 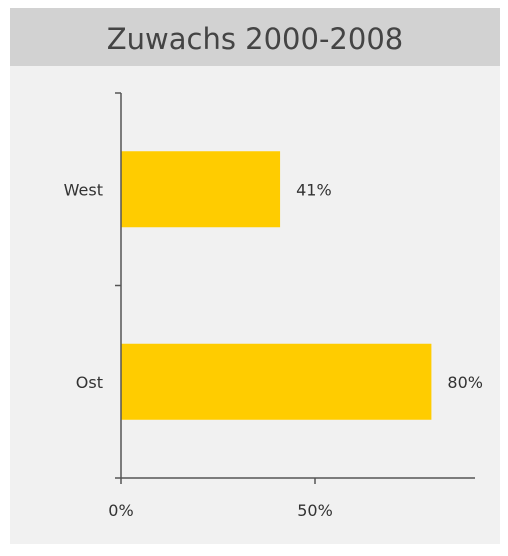 What do you see at coordinates (89, 382) in the screenshot?
I see `category-label-ost: Ost` at bounding box center [89, 382].